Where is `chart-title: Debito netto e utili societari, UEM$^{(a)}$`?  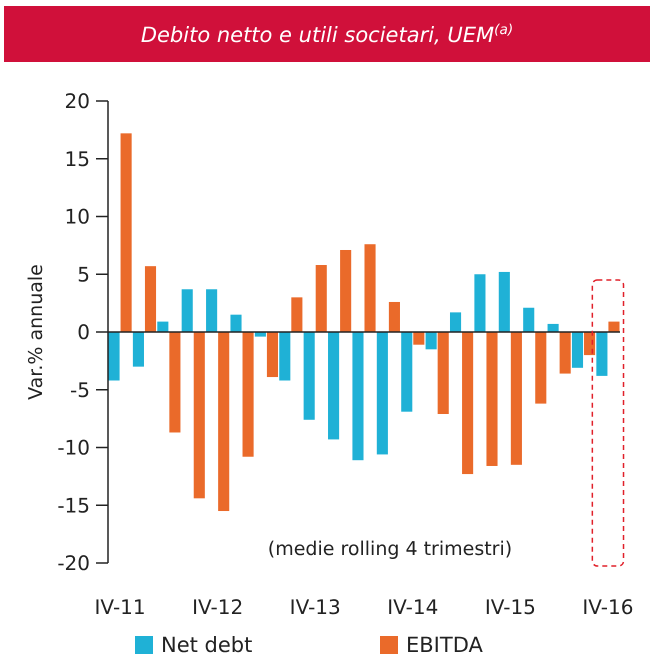
chart-title: Debito netto e utili societari, UEM$^{(a)}$ is located at coordinates (327, 34).